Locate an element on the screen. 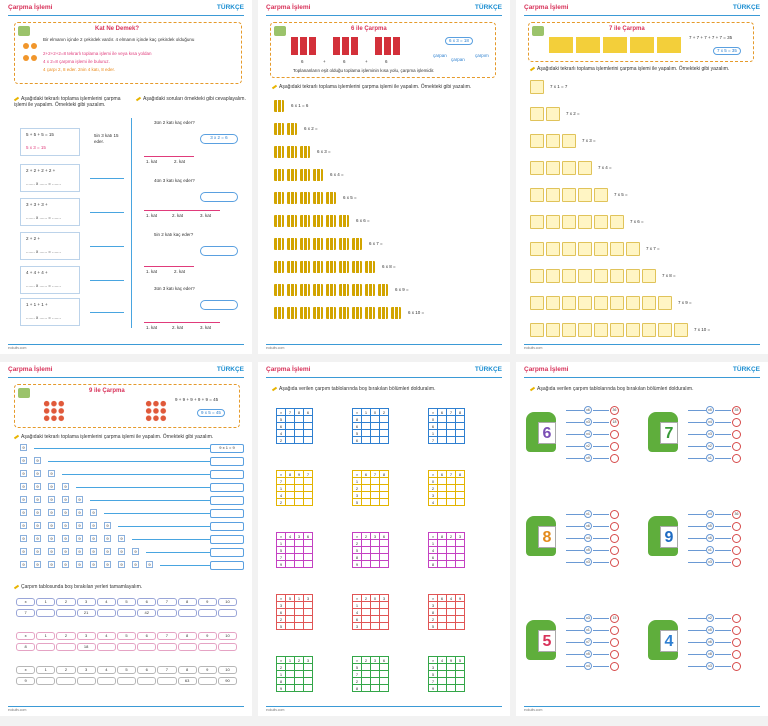 The image size is (768, 726). answer-box-1: 3 x 2 = 6 is located at coordinates (219, 139).